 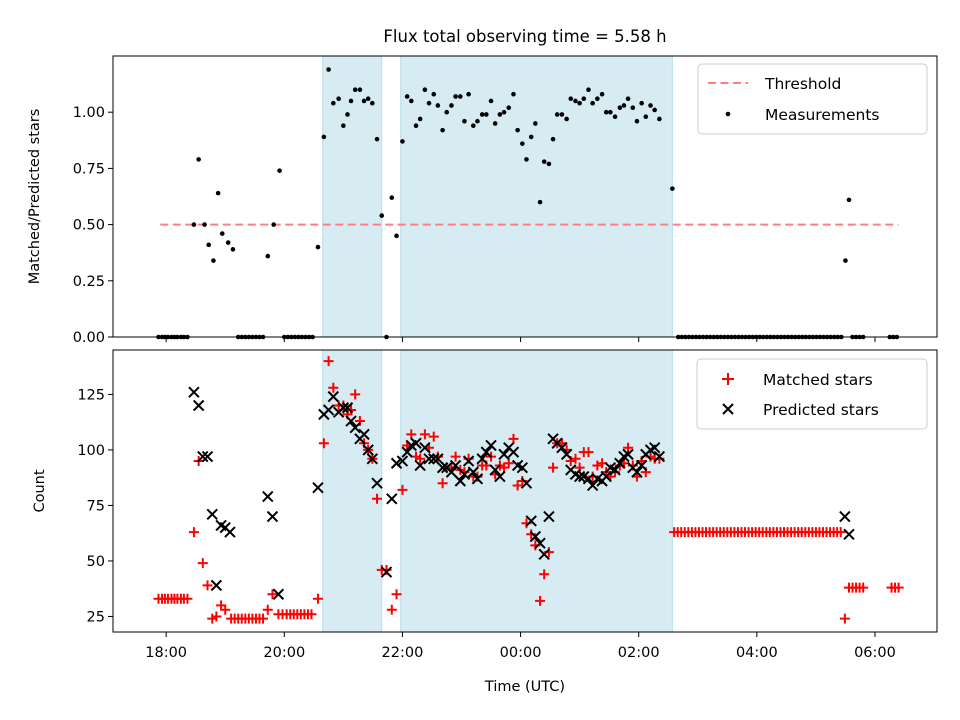 What do you see at coordinates (524, 687) in the screenshot?
I see `x-axis-label: Time (UTC)` at bounding box center [524, 687].